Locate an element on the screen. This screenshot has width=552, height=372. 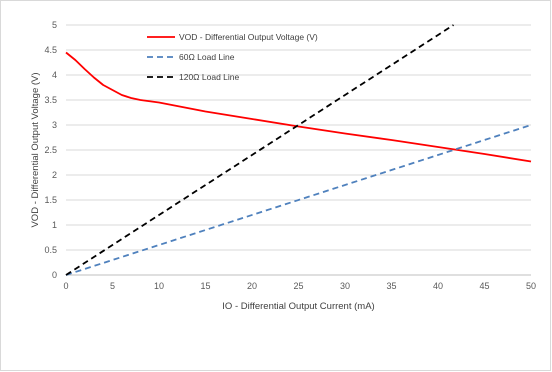
legend-label: 60Ω Load Line is located at coordinates (207, 57).